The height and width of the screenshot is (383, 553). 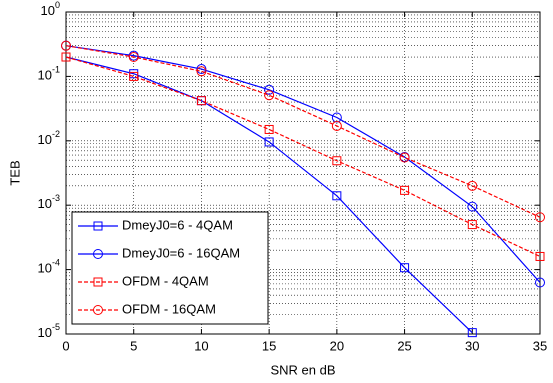 I want to click on legend-label: DmeyJ0=6 - 4QAM, so click(x=177, y=224).